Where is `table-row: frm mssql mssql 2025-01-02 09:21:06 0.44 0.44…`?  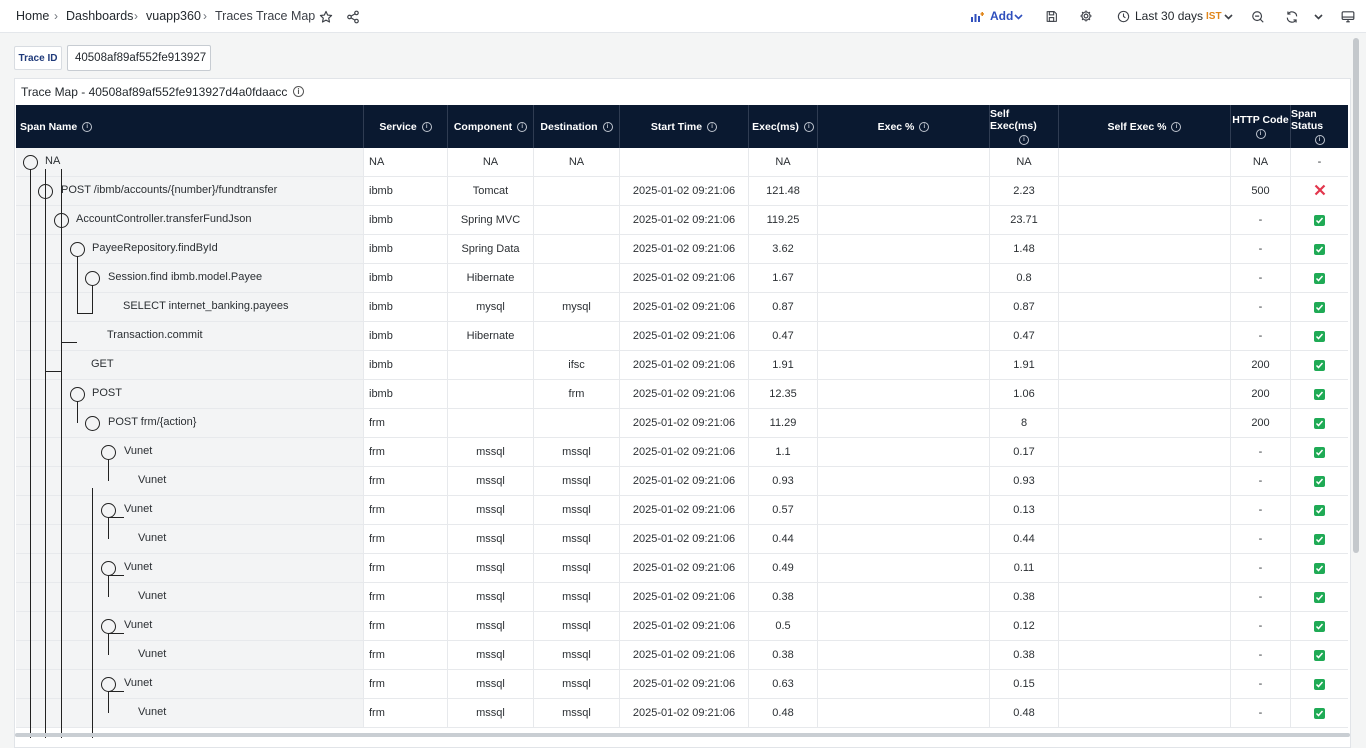 table-row: frm mssql mssql 2025-01-02 09:21:06 0.44 0.44… is located at coordinates (682, 539).